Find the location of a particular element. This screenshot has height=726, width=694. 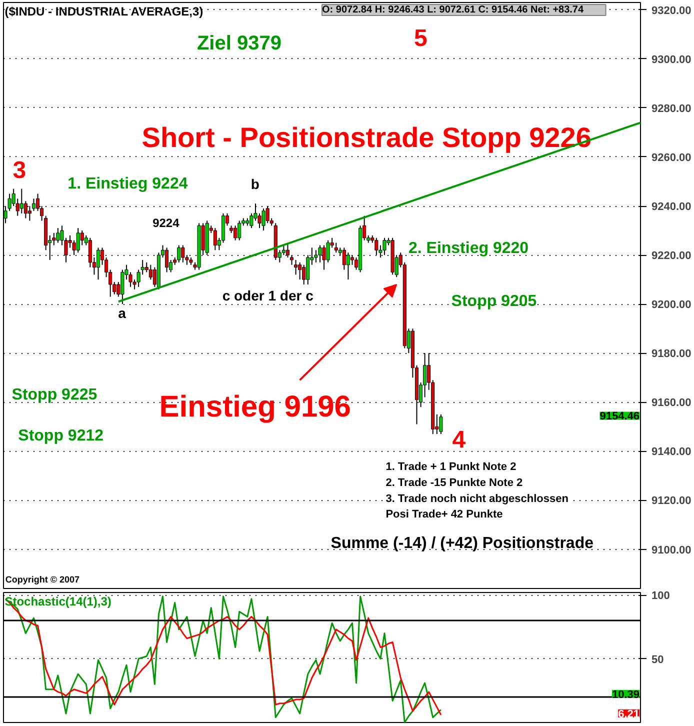

annotation: Short - Positionstrade Stopp 9226 is located at coordinates (367, 137).